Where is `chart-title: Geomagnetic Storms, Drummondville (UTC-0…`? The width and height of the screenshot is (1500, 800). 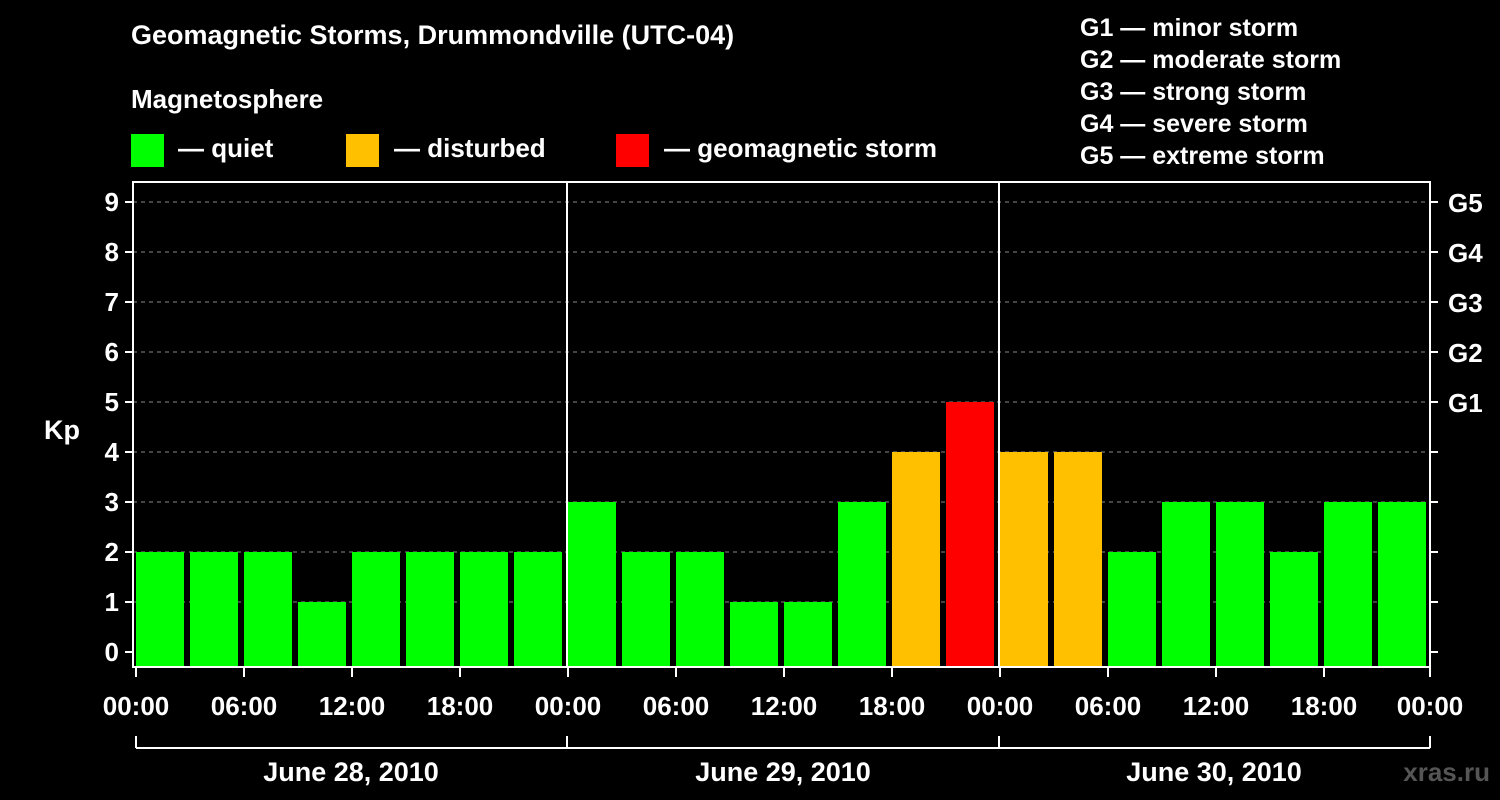
chart-title: Geomagnetic Storms, Drummondville (UTC-0… is located at coordinates (433, 35).